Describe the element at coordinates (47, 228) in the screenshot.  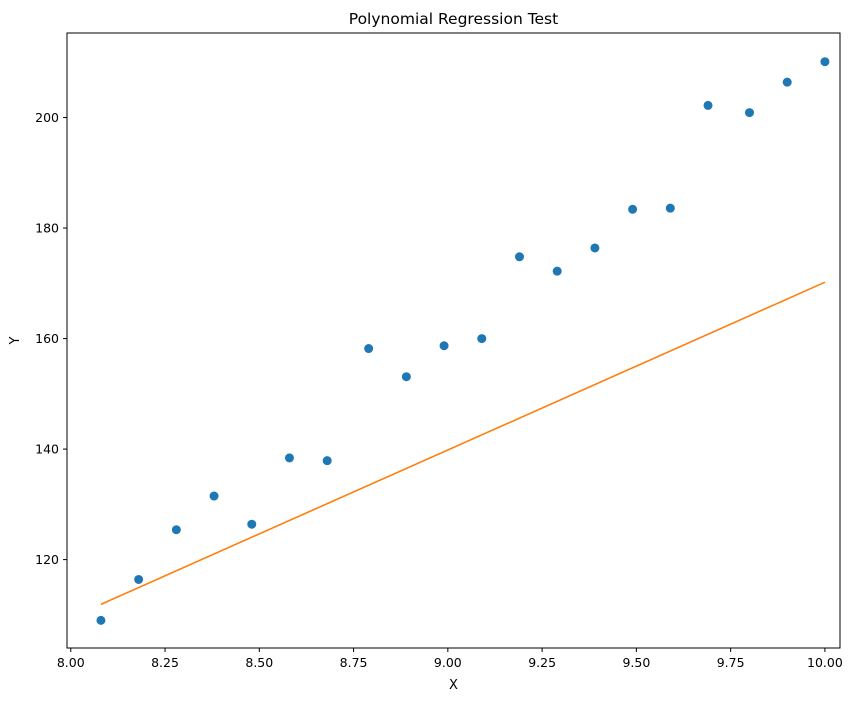
I see `y-tick-label: 180` at that location.